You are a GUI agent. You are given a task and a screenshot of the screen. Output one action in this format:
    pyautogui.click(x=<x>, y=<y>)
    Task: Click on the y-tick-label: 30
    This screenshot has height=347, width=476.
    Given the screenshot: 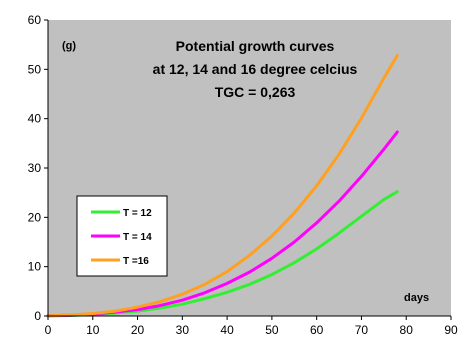 What is the action you would take?
    pyautogui.click(x=35, y=168)
    